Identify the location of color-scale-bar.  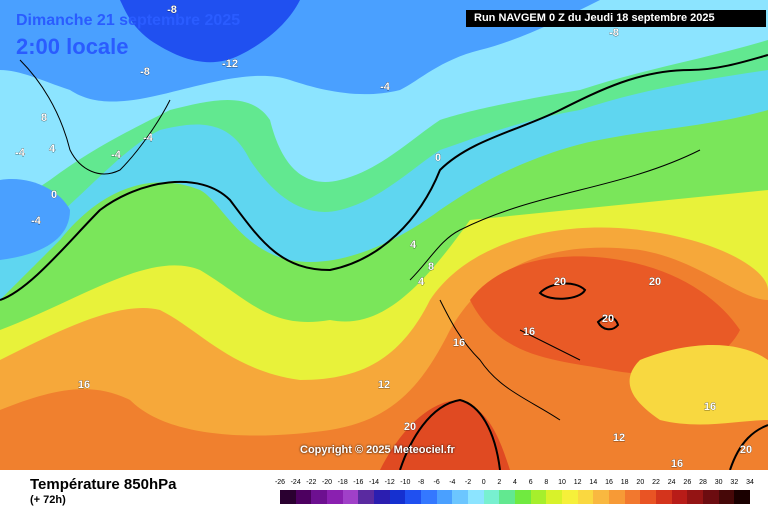
(515, 497).